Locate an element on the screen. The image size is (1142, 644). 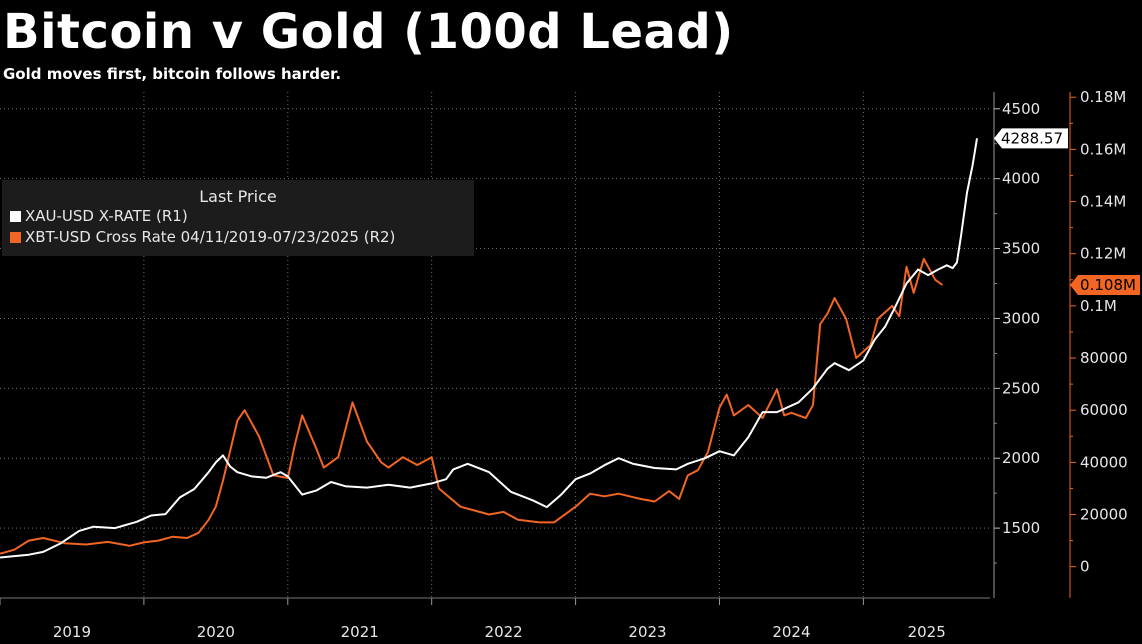
last-value-box-bitcoin is located at coordinates (1105, 285).